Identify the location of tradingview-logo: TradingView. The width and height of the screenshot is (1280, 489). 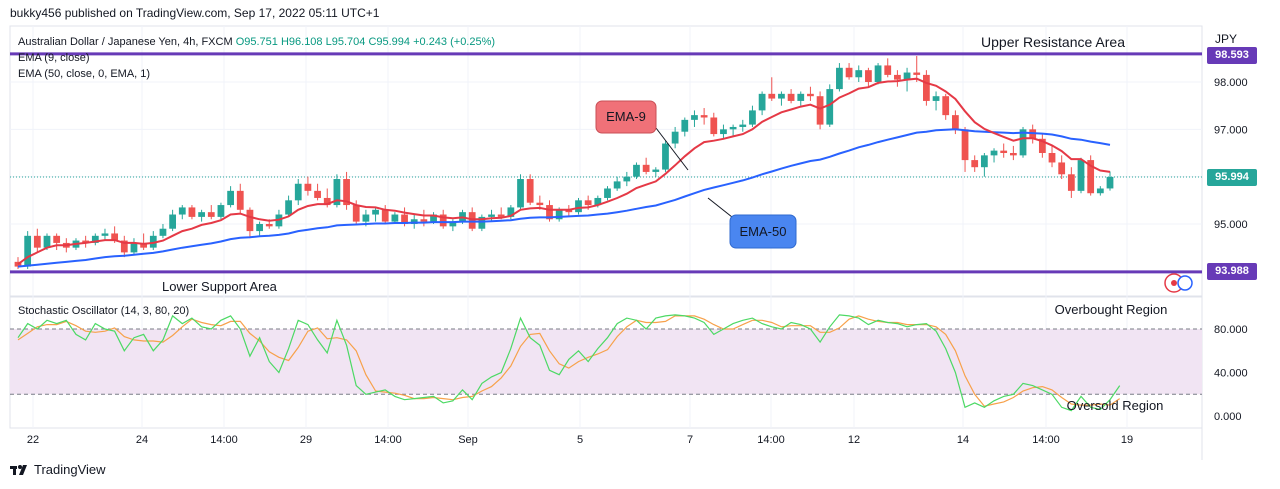
(58, 469).